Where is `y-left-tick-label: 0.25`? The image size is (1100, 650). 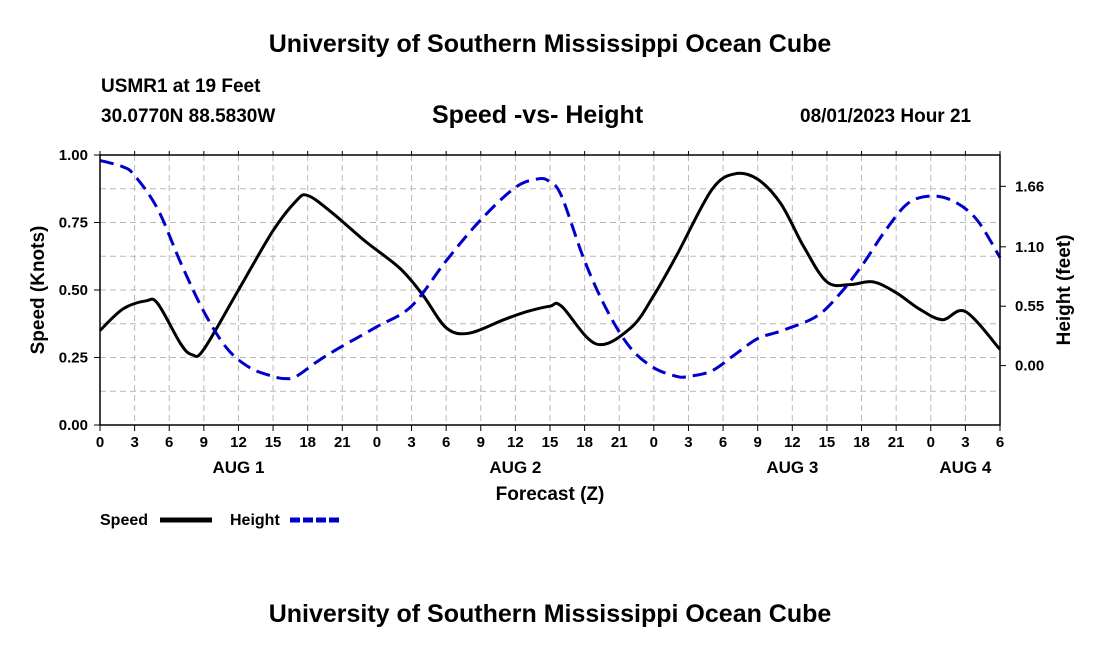
y-left-tick-label: 0.25 is located at coordinates (73, 358).